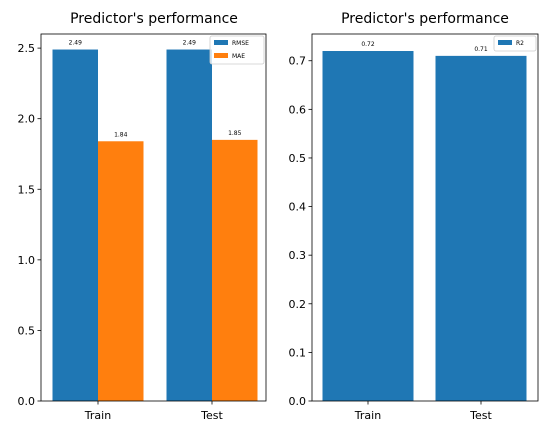  Describe the element at coordinates (481, 49) in the screenshot. I see `data-label: 0.71` at that location.